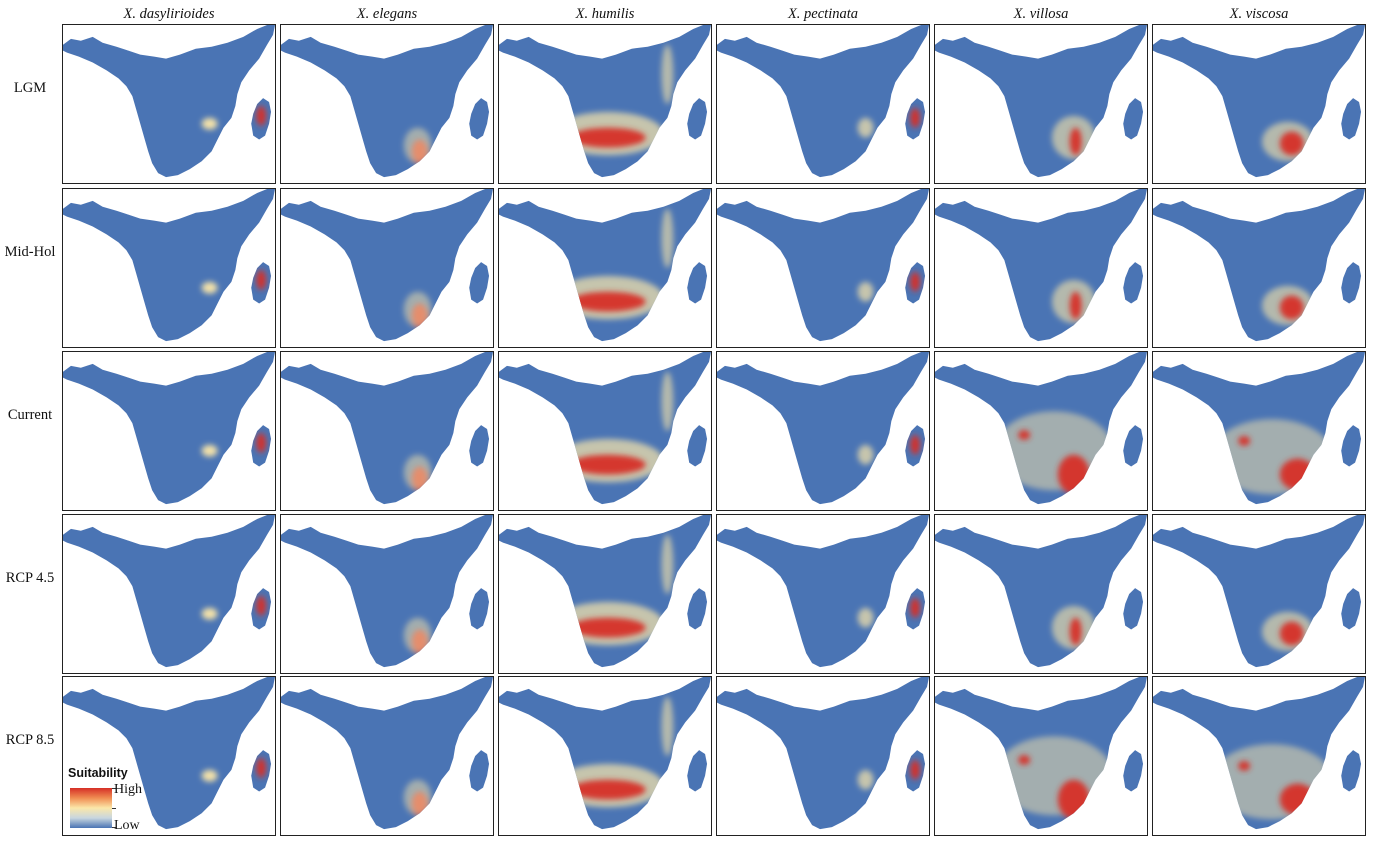 The width and height of the screenshot is (1381, 844). What do you see at coordinates (30, 88) in the screenshot?
I see `row-label-0: LGM` at bounding box center [30, 88].